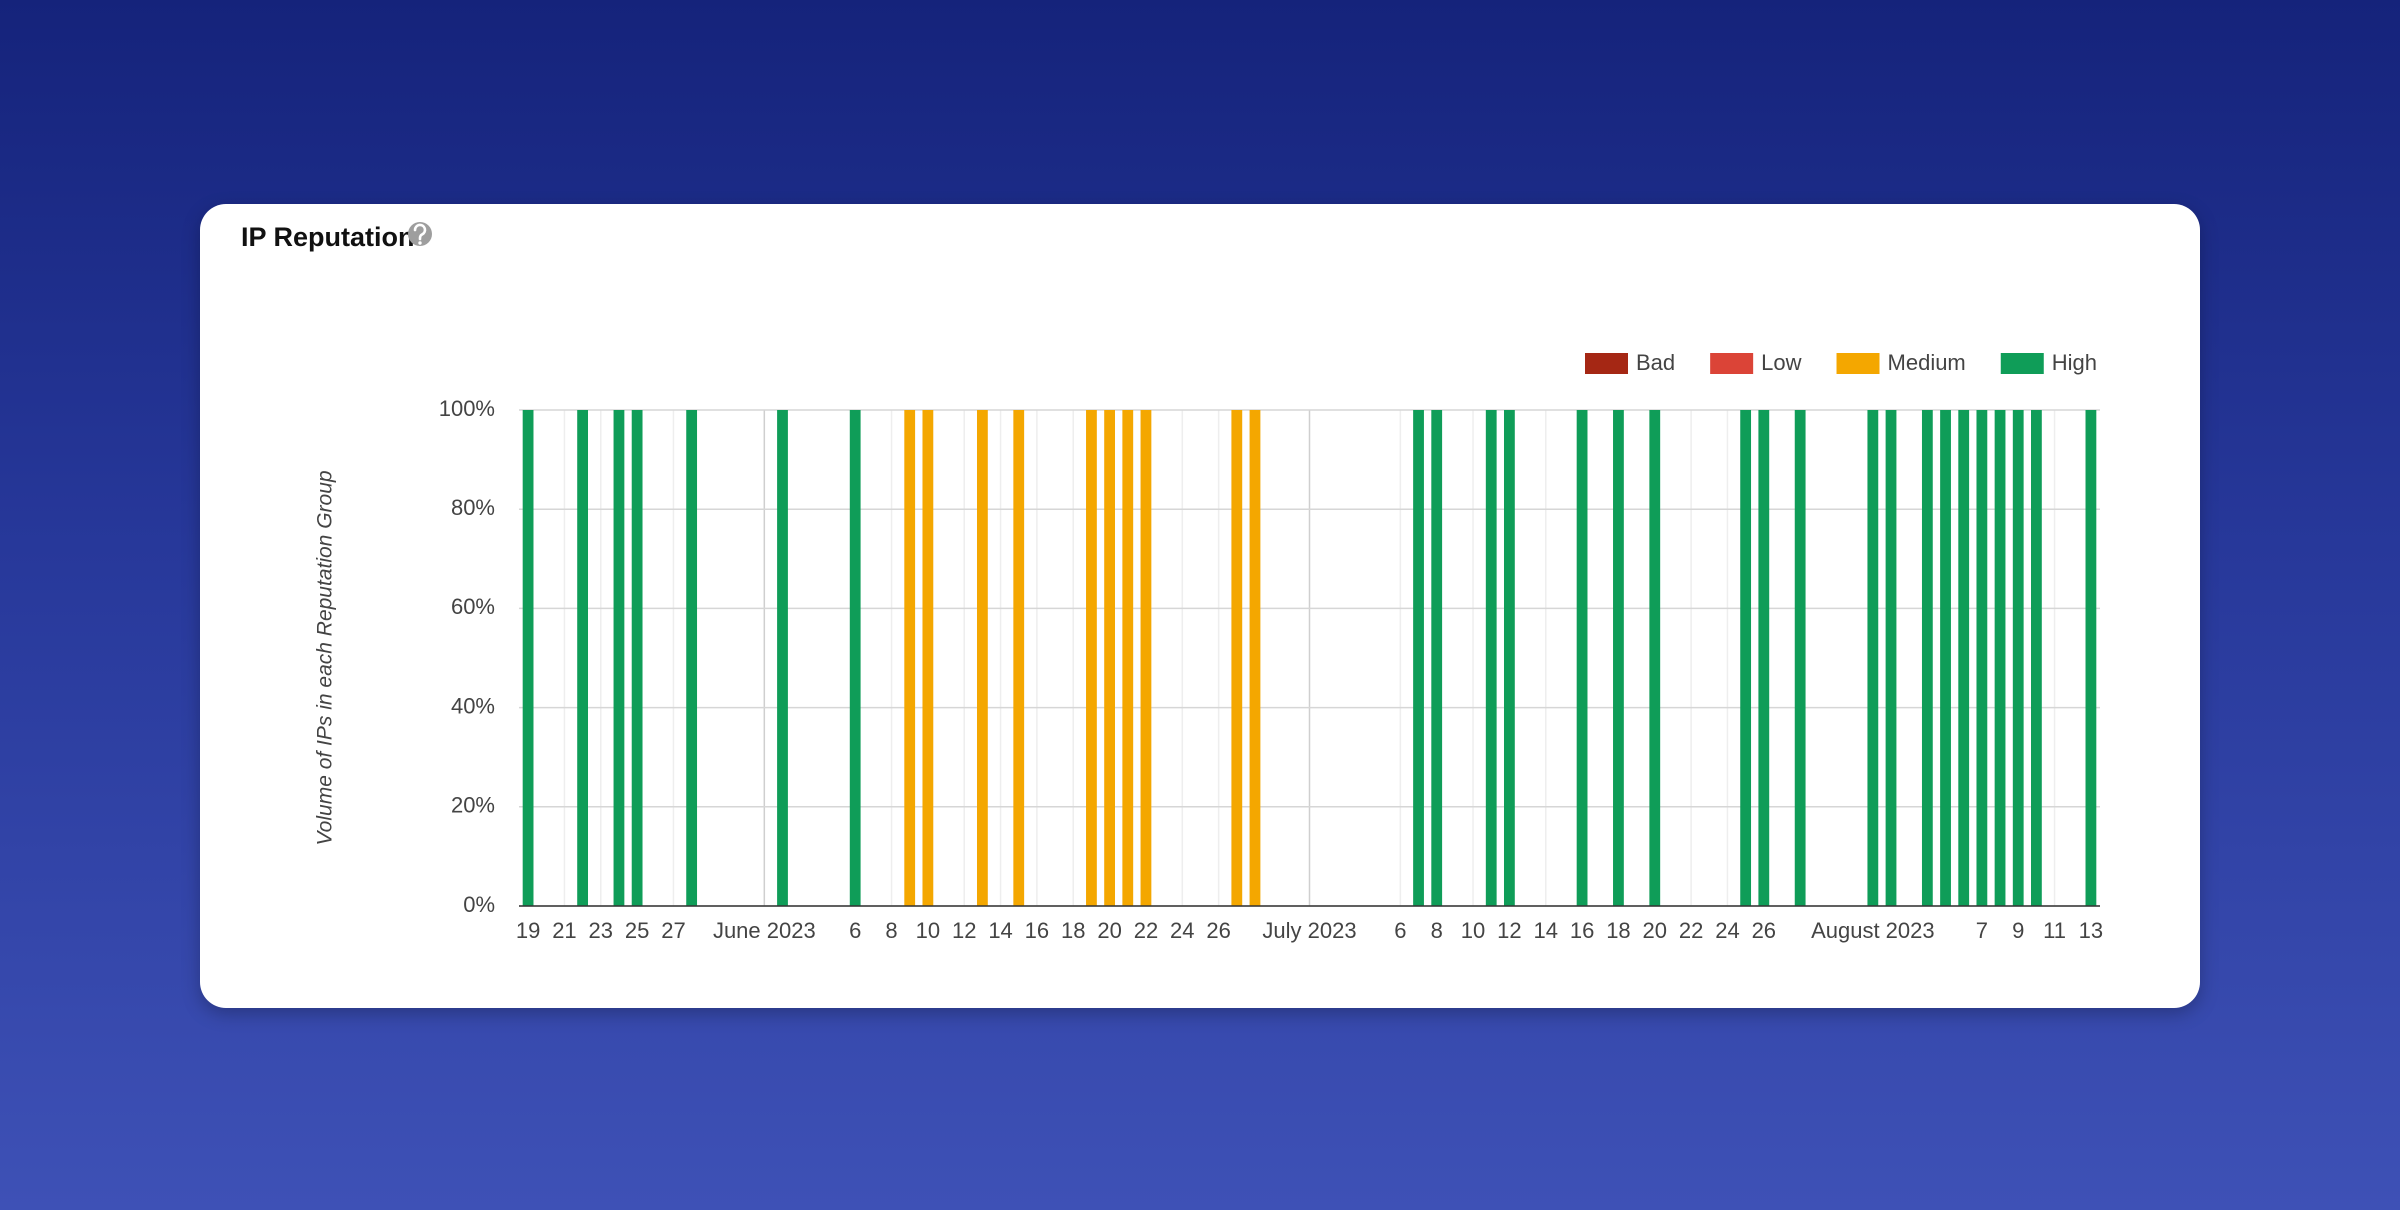 Image resolution: width=2400 pixels, height=1210 pixels. What do you see at coordinates (564, 930) in the screenshot?
I see `x-tick-label: 21` at bounding box center [564, 930].